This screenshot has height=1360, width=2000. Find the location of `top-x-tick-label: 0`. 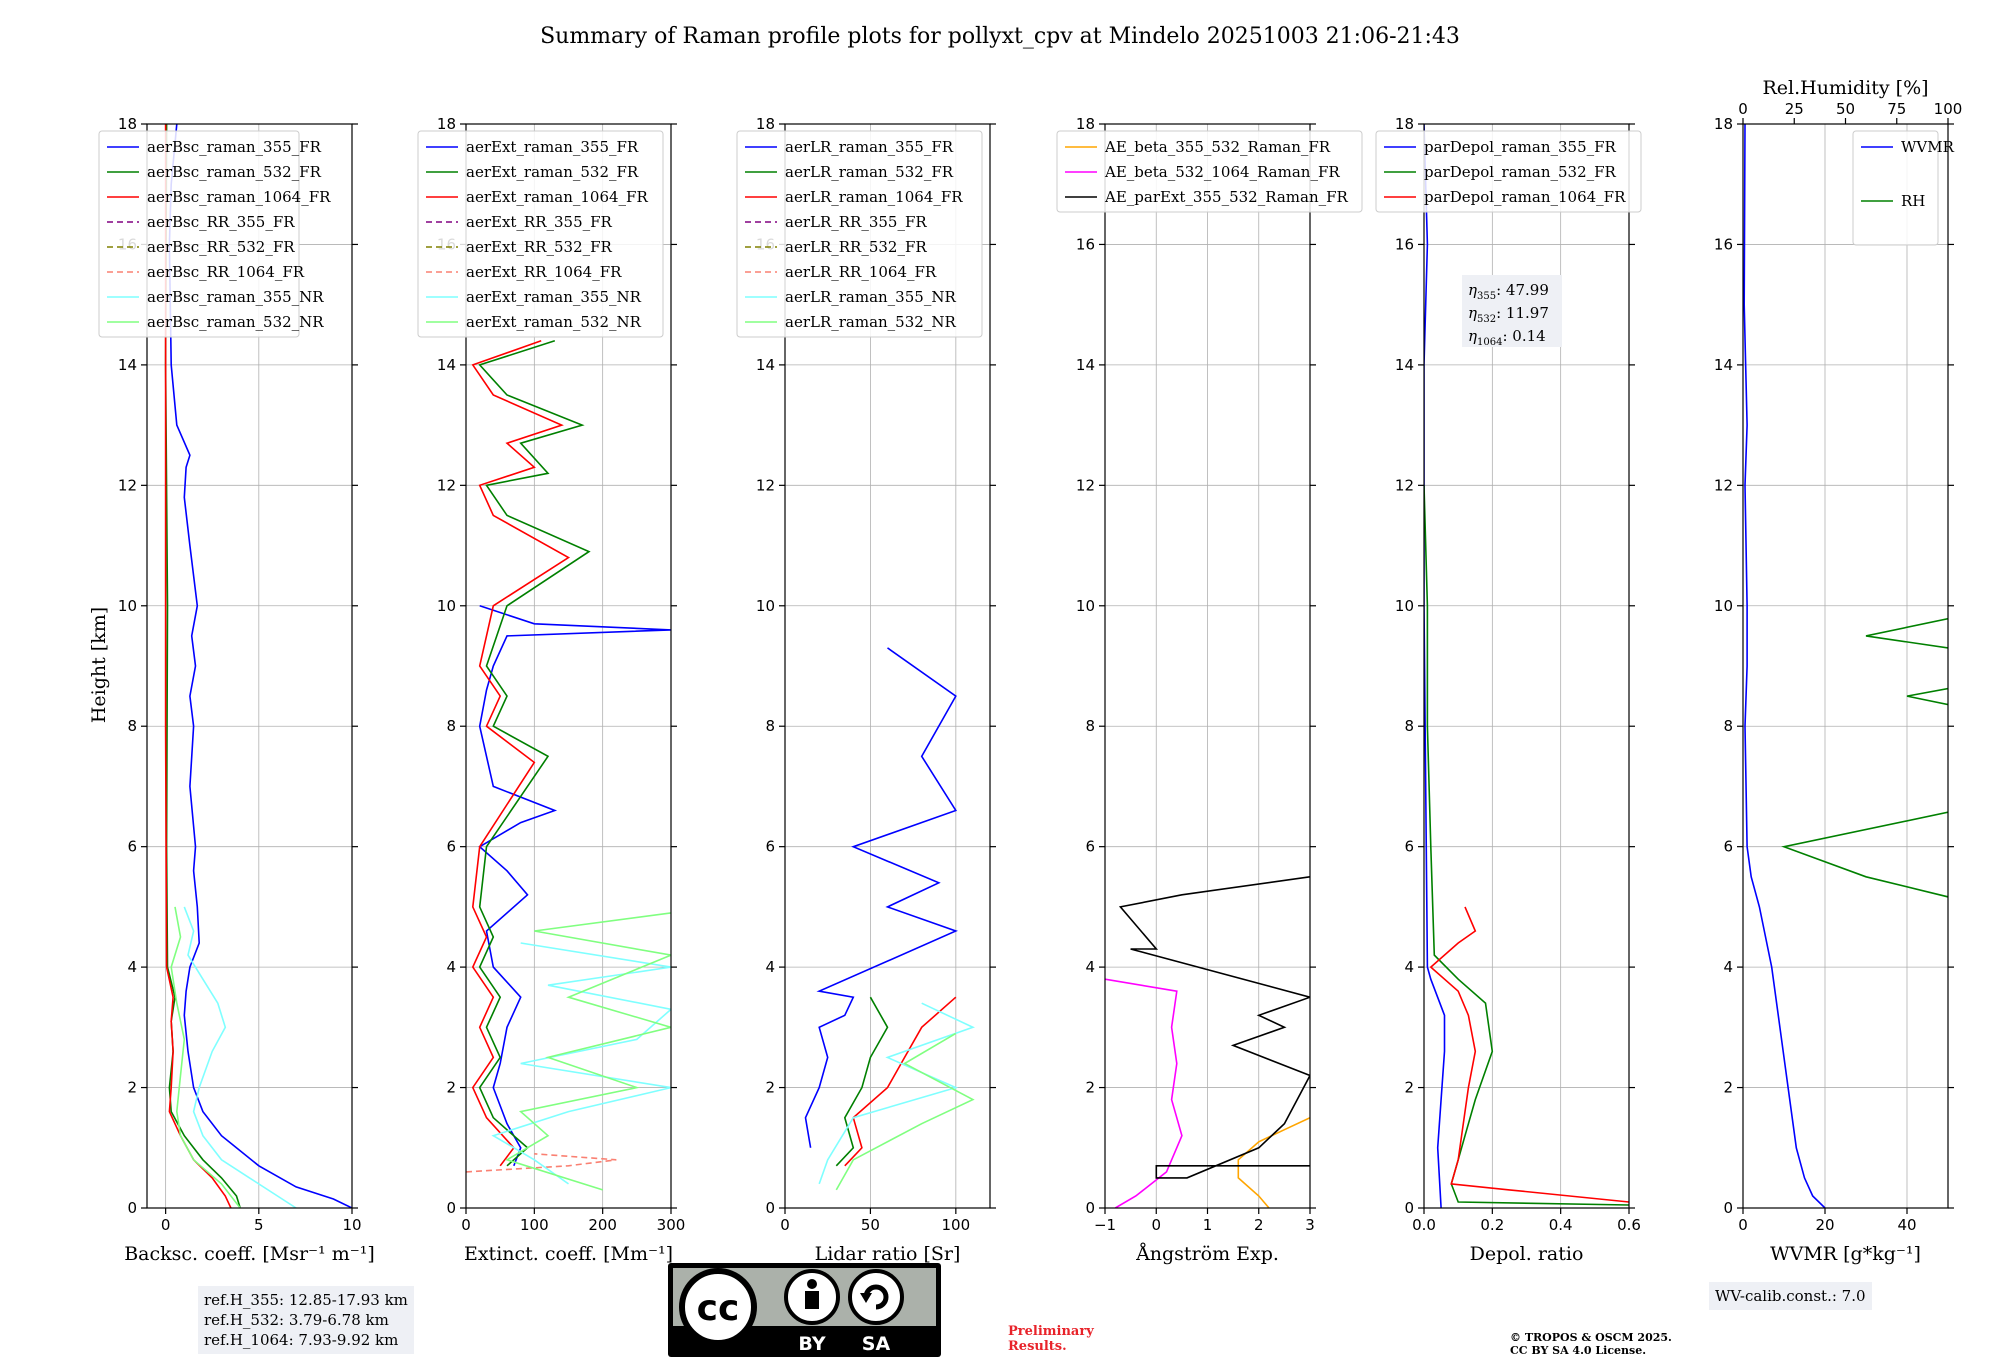

top-x-tick-label: 0 is located at coordinates (1743, 109).